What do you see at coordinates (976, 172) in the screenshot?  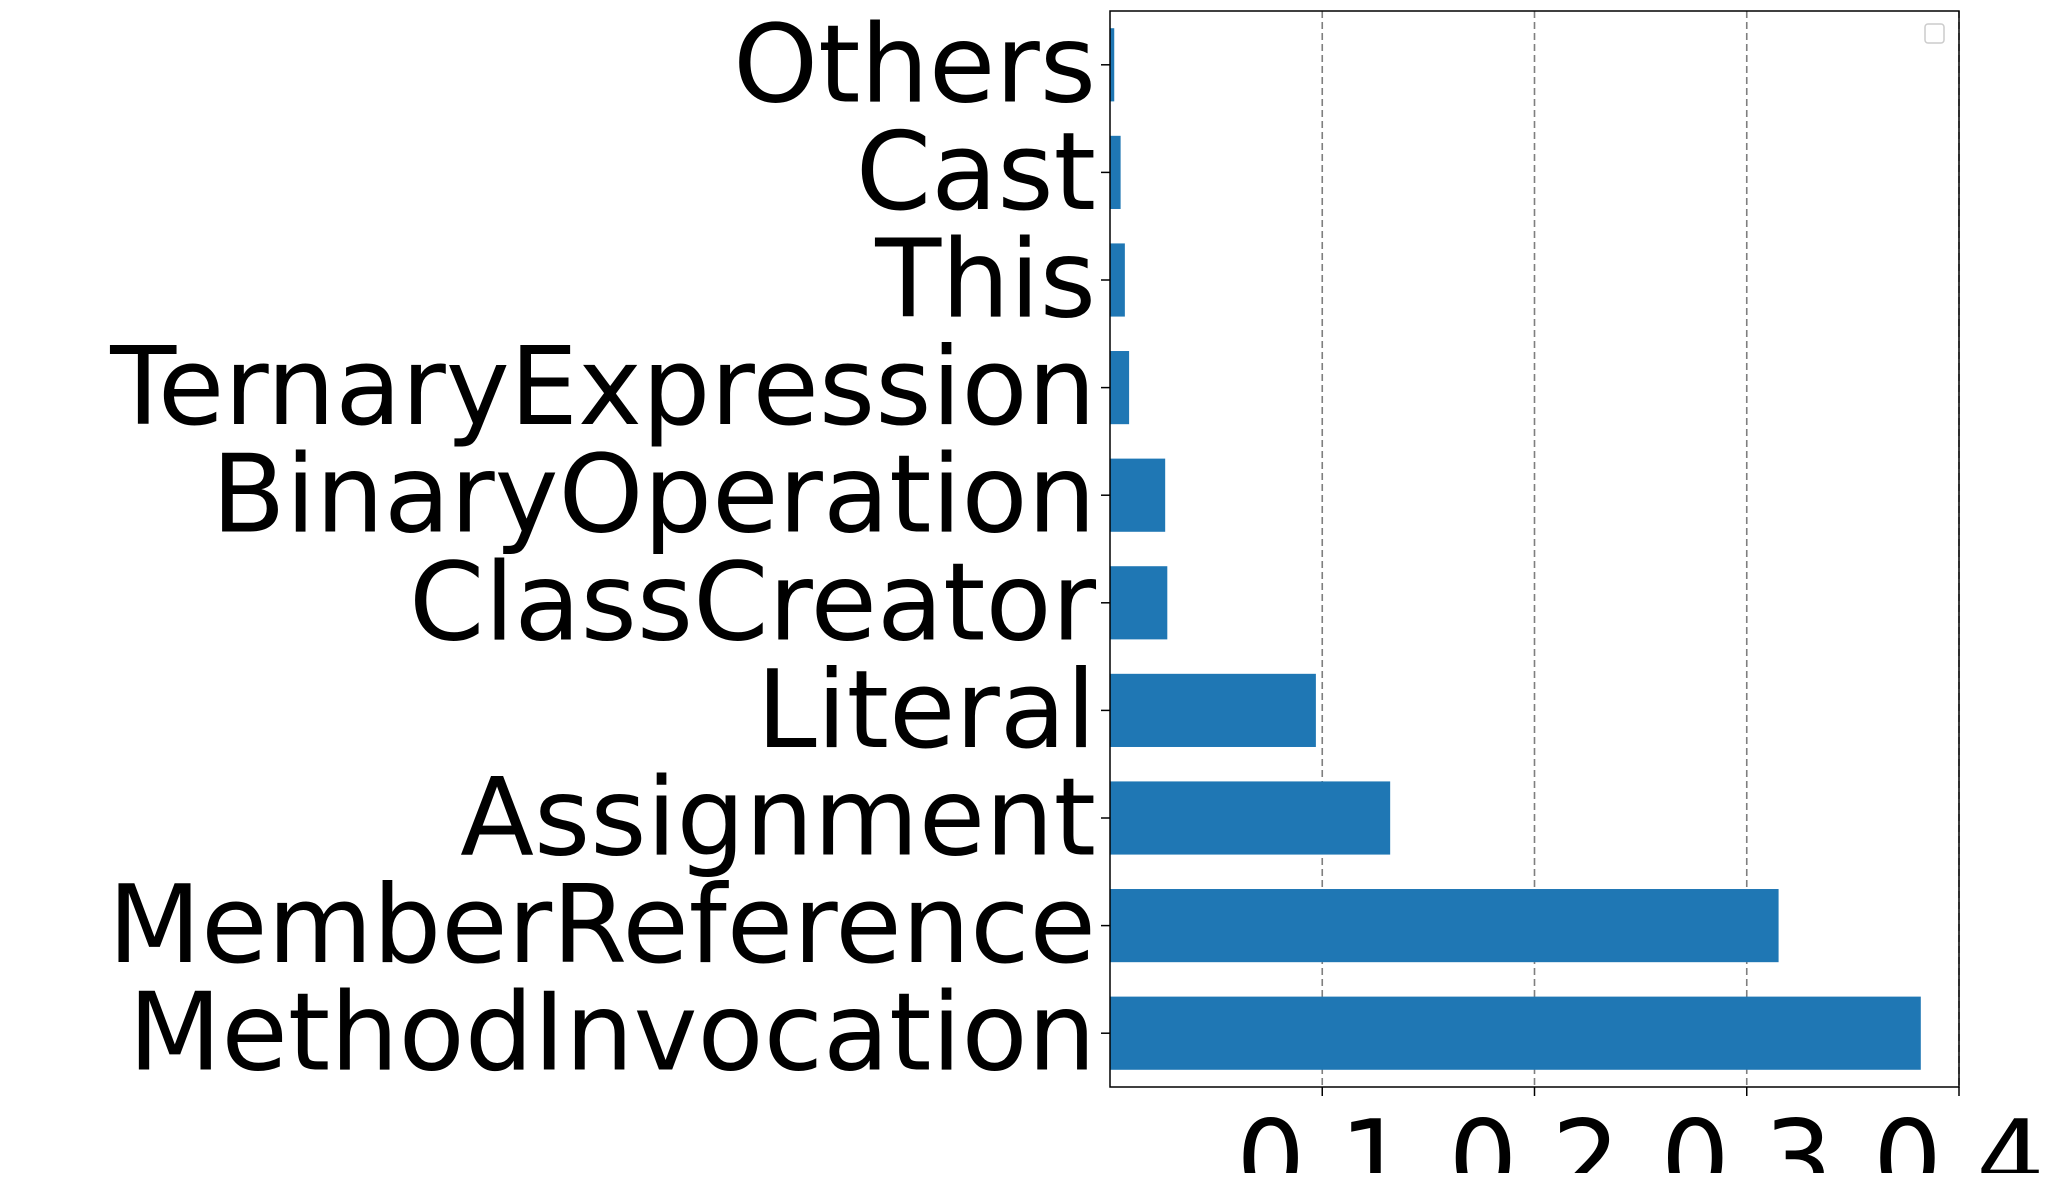 I see `y-tick-label: Cast` at bounding box center [976, 172].